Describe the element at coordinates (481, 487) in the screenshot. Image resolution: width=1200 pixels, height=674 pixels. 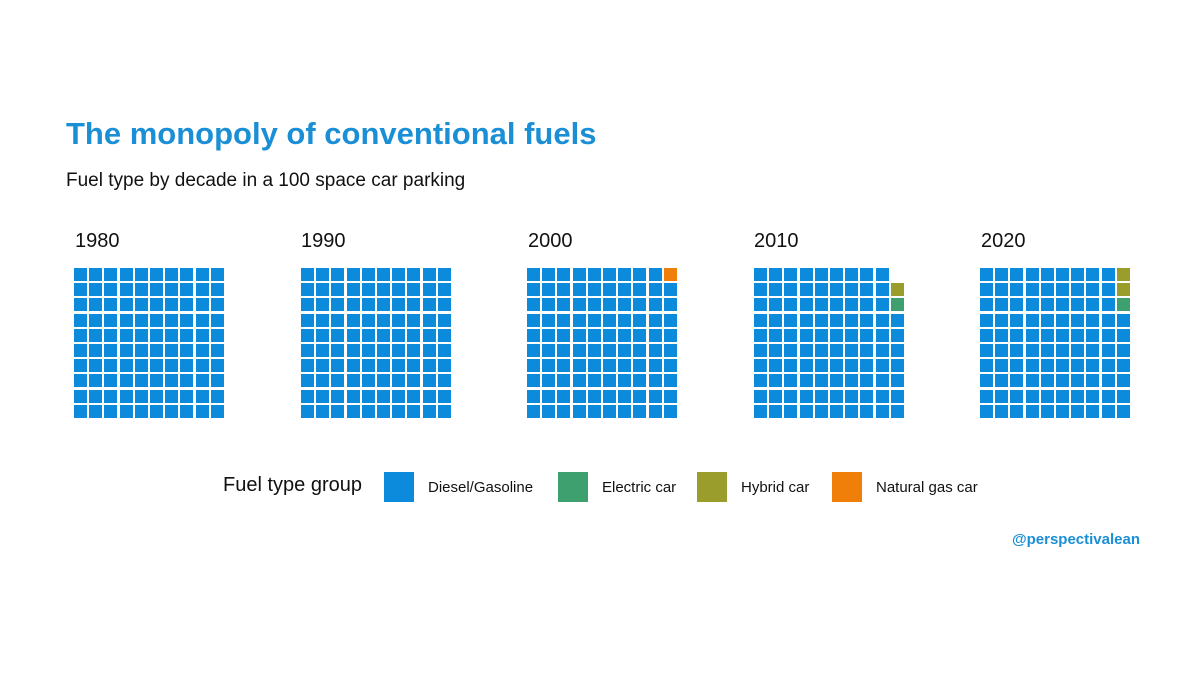
I see `legend-label: Diesel/Gasoline` at that location.